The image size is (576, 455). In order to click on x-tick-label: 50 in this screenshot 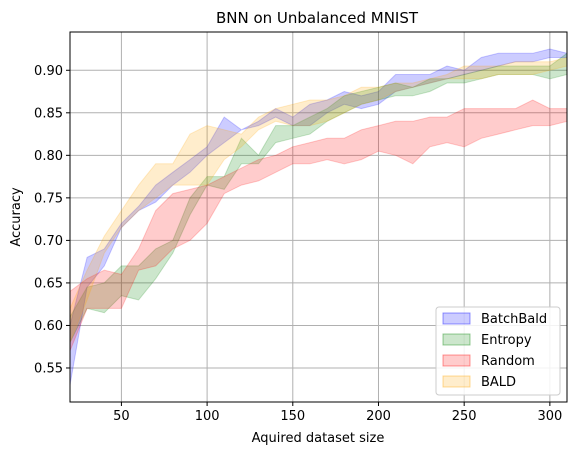, I will do `click(121, 416)`.